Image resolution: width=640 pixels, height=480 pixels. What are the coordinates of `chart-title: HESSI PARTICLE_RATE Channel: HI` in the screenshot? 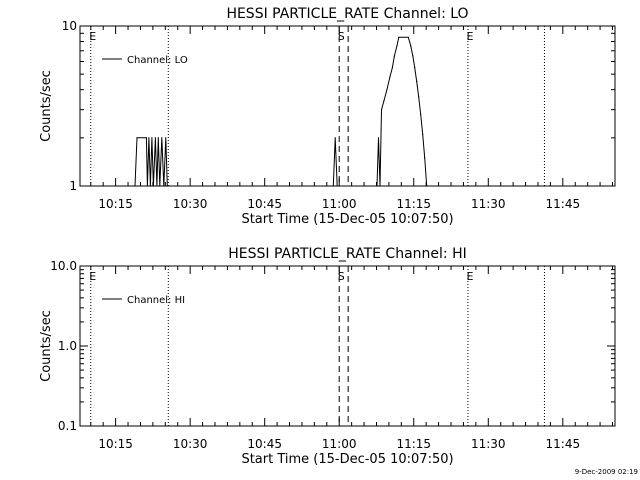 It's located at (347, 254).